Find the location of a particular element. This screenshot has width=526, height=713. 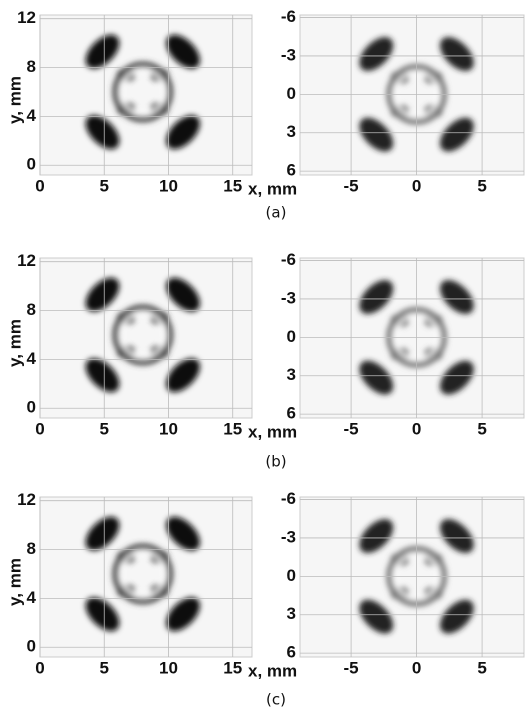

panel-caption: (b) is located at coordinates (275, 462).